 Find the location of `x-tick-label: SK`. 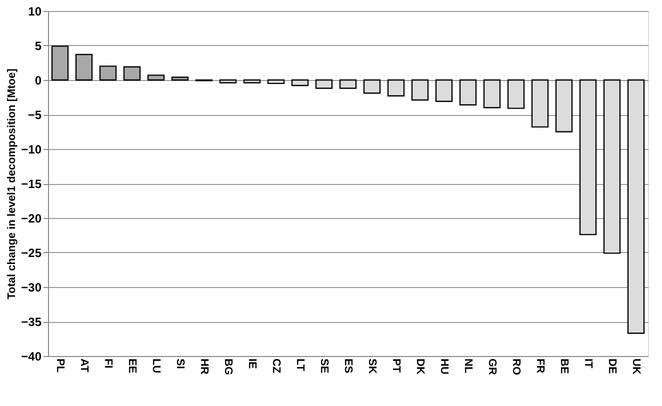

x-tick-label: SK is located at coordinates (372, 366).